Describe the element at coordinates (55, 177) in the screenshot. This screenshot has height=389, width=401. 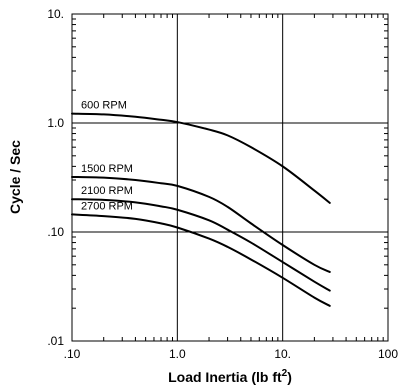
I see `y-tick-labels: .01 .10 1.0 10.` at that location.